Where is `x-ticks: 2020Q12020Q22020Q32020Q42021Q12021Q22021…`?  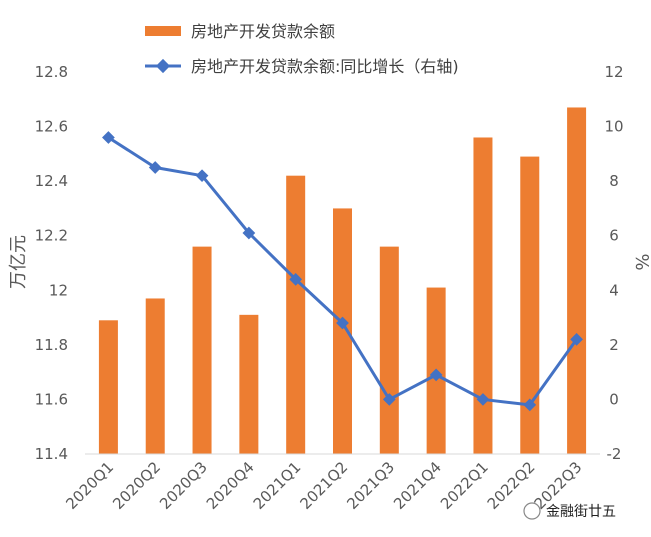 x-ticks: 2020Q12020Q22020Q32020Q42021Q12021Q22021… is located at coordinates (323, 485).